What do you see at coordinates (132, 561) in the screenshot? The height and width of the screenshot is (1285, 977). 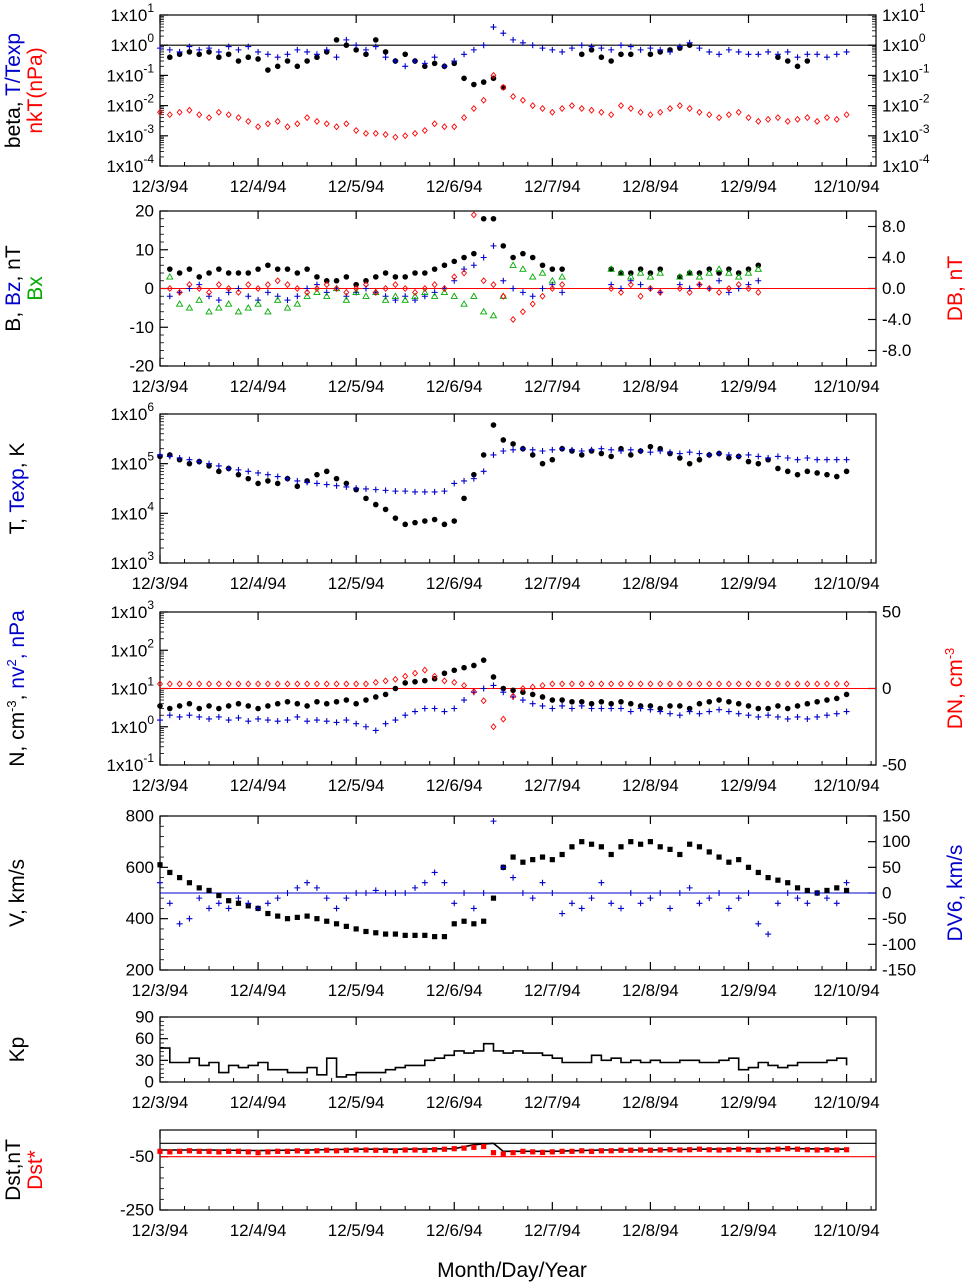 I see `y-tick-label: 1x10³` at bounding box center [132, 561].